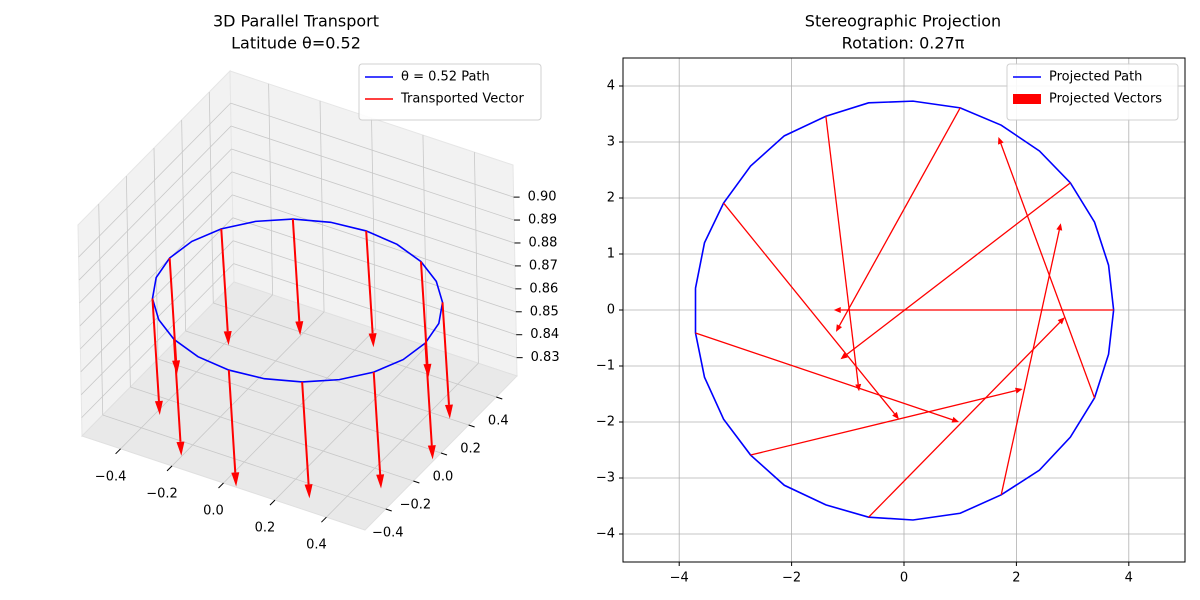 This screenshot has width=1200, height=600. Describe the element at coordinates (904, 578) in the screenshot. I see `x-tick-label: 0` at that location.